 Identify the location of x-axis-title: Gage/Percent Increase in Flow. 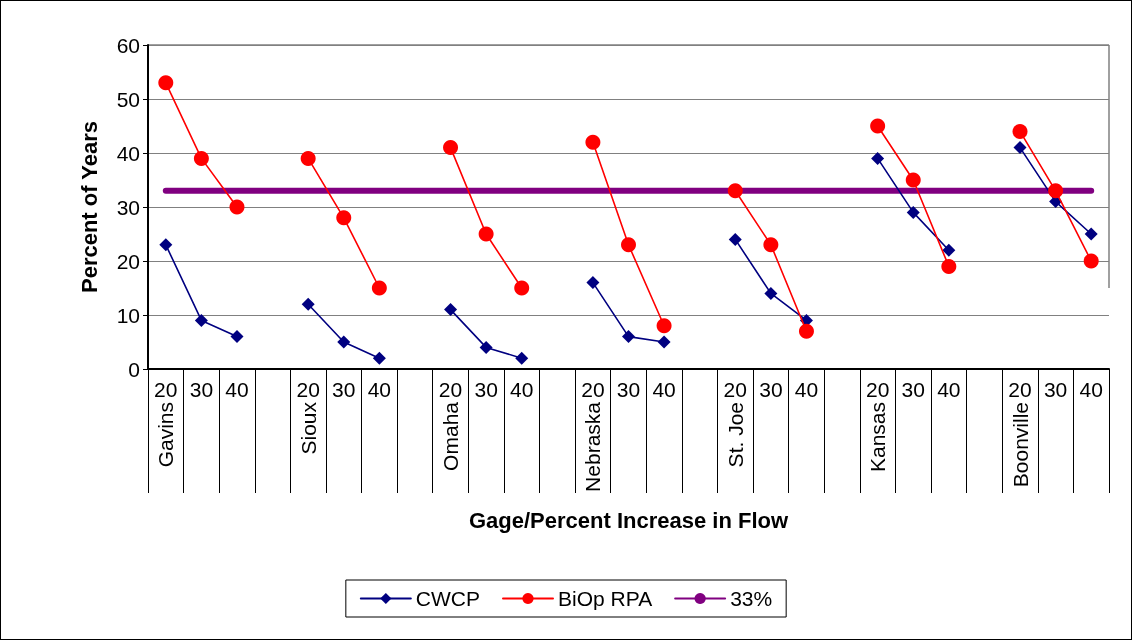
(628, 520).